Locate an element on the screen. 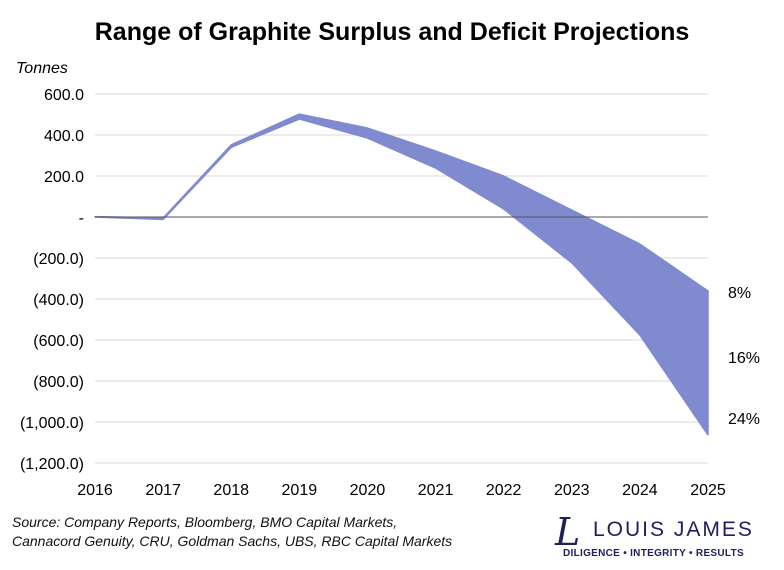 This screenshot has width=784, height=570. x-tick-label: 2016 is located at coordinates (95, 490).